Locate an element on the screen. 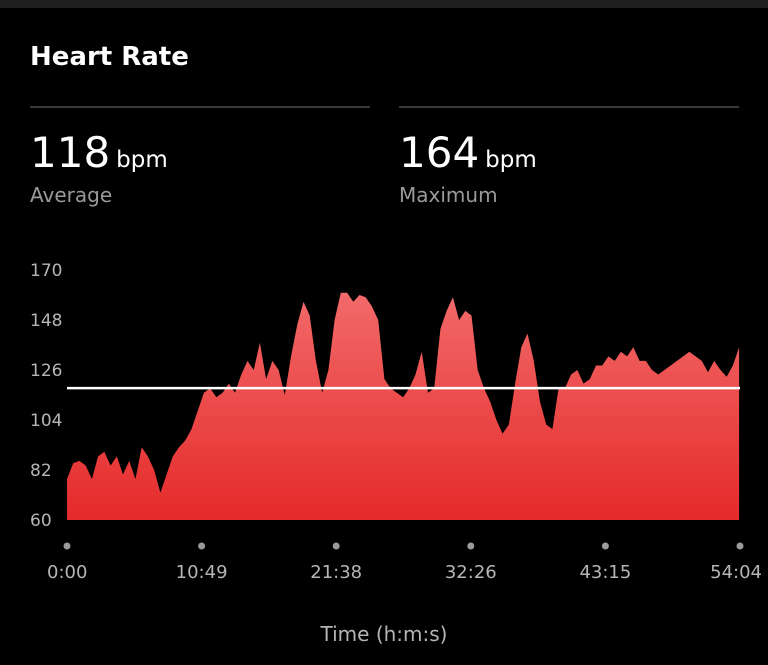  maximum-unit: bpm is located at coordinates (511, 160).